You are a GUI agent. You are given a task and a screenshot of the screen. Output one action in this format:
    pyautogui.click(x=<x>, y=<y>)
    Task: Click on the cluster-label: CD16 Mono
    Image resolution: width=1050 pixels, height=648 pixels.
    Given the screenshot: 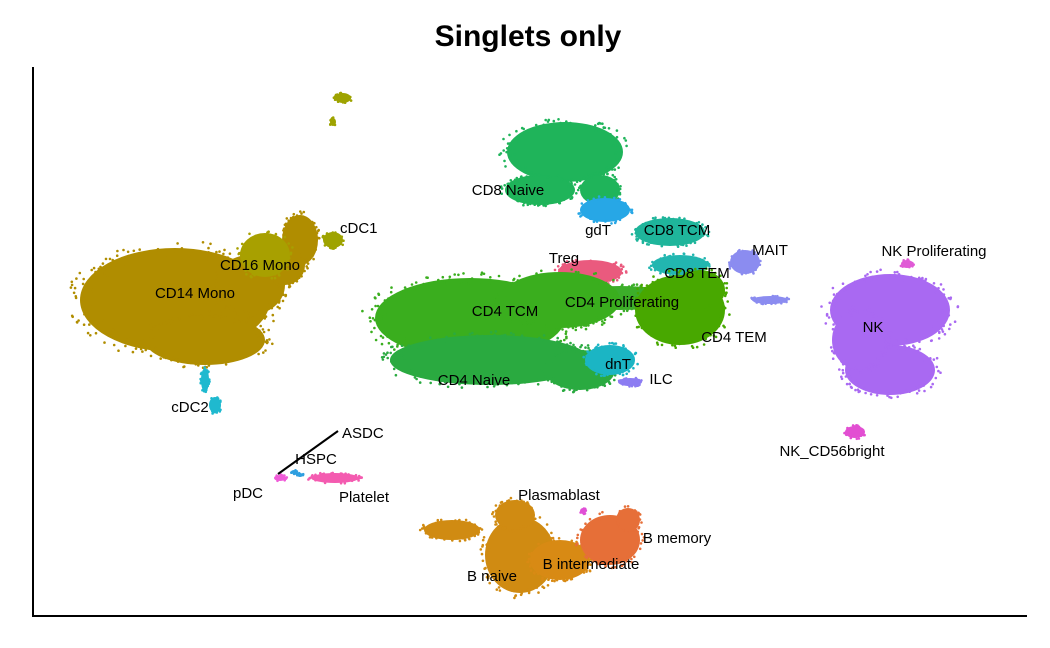 What is the action you would take?
    pyautogui.click(x=260, y=265)
    